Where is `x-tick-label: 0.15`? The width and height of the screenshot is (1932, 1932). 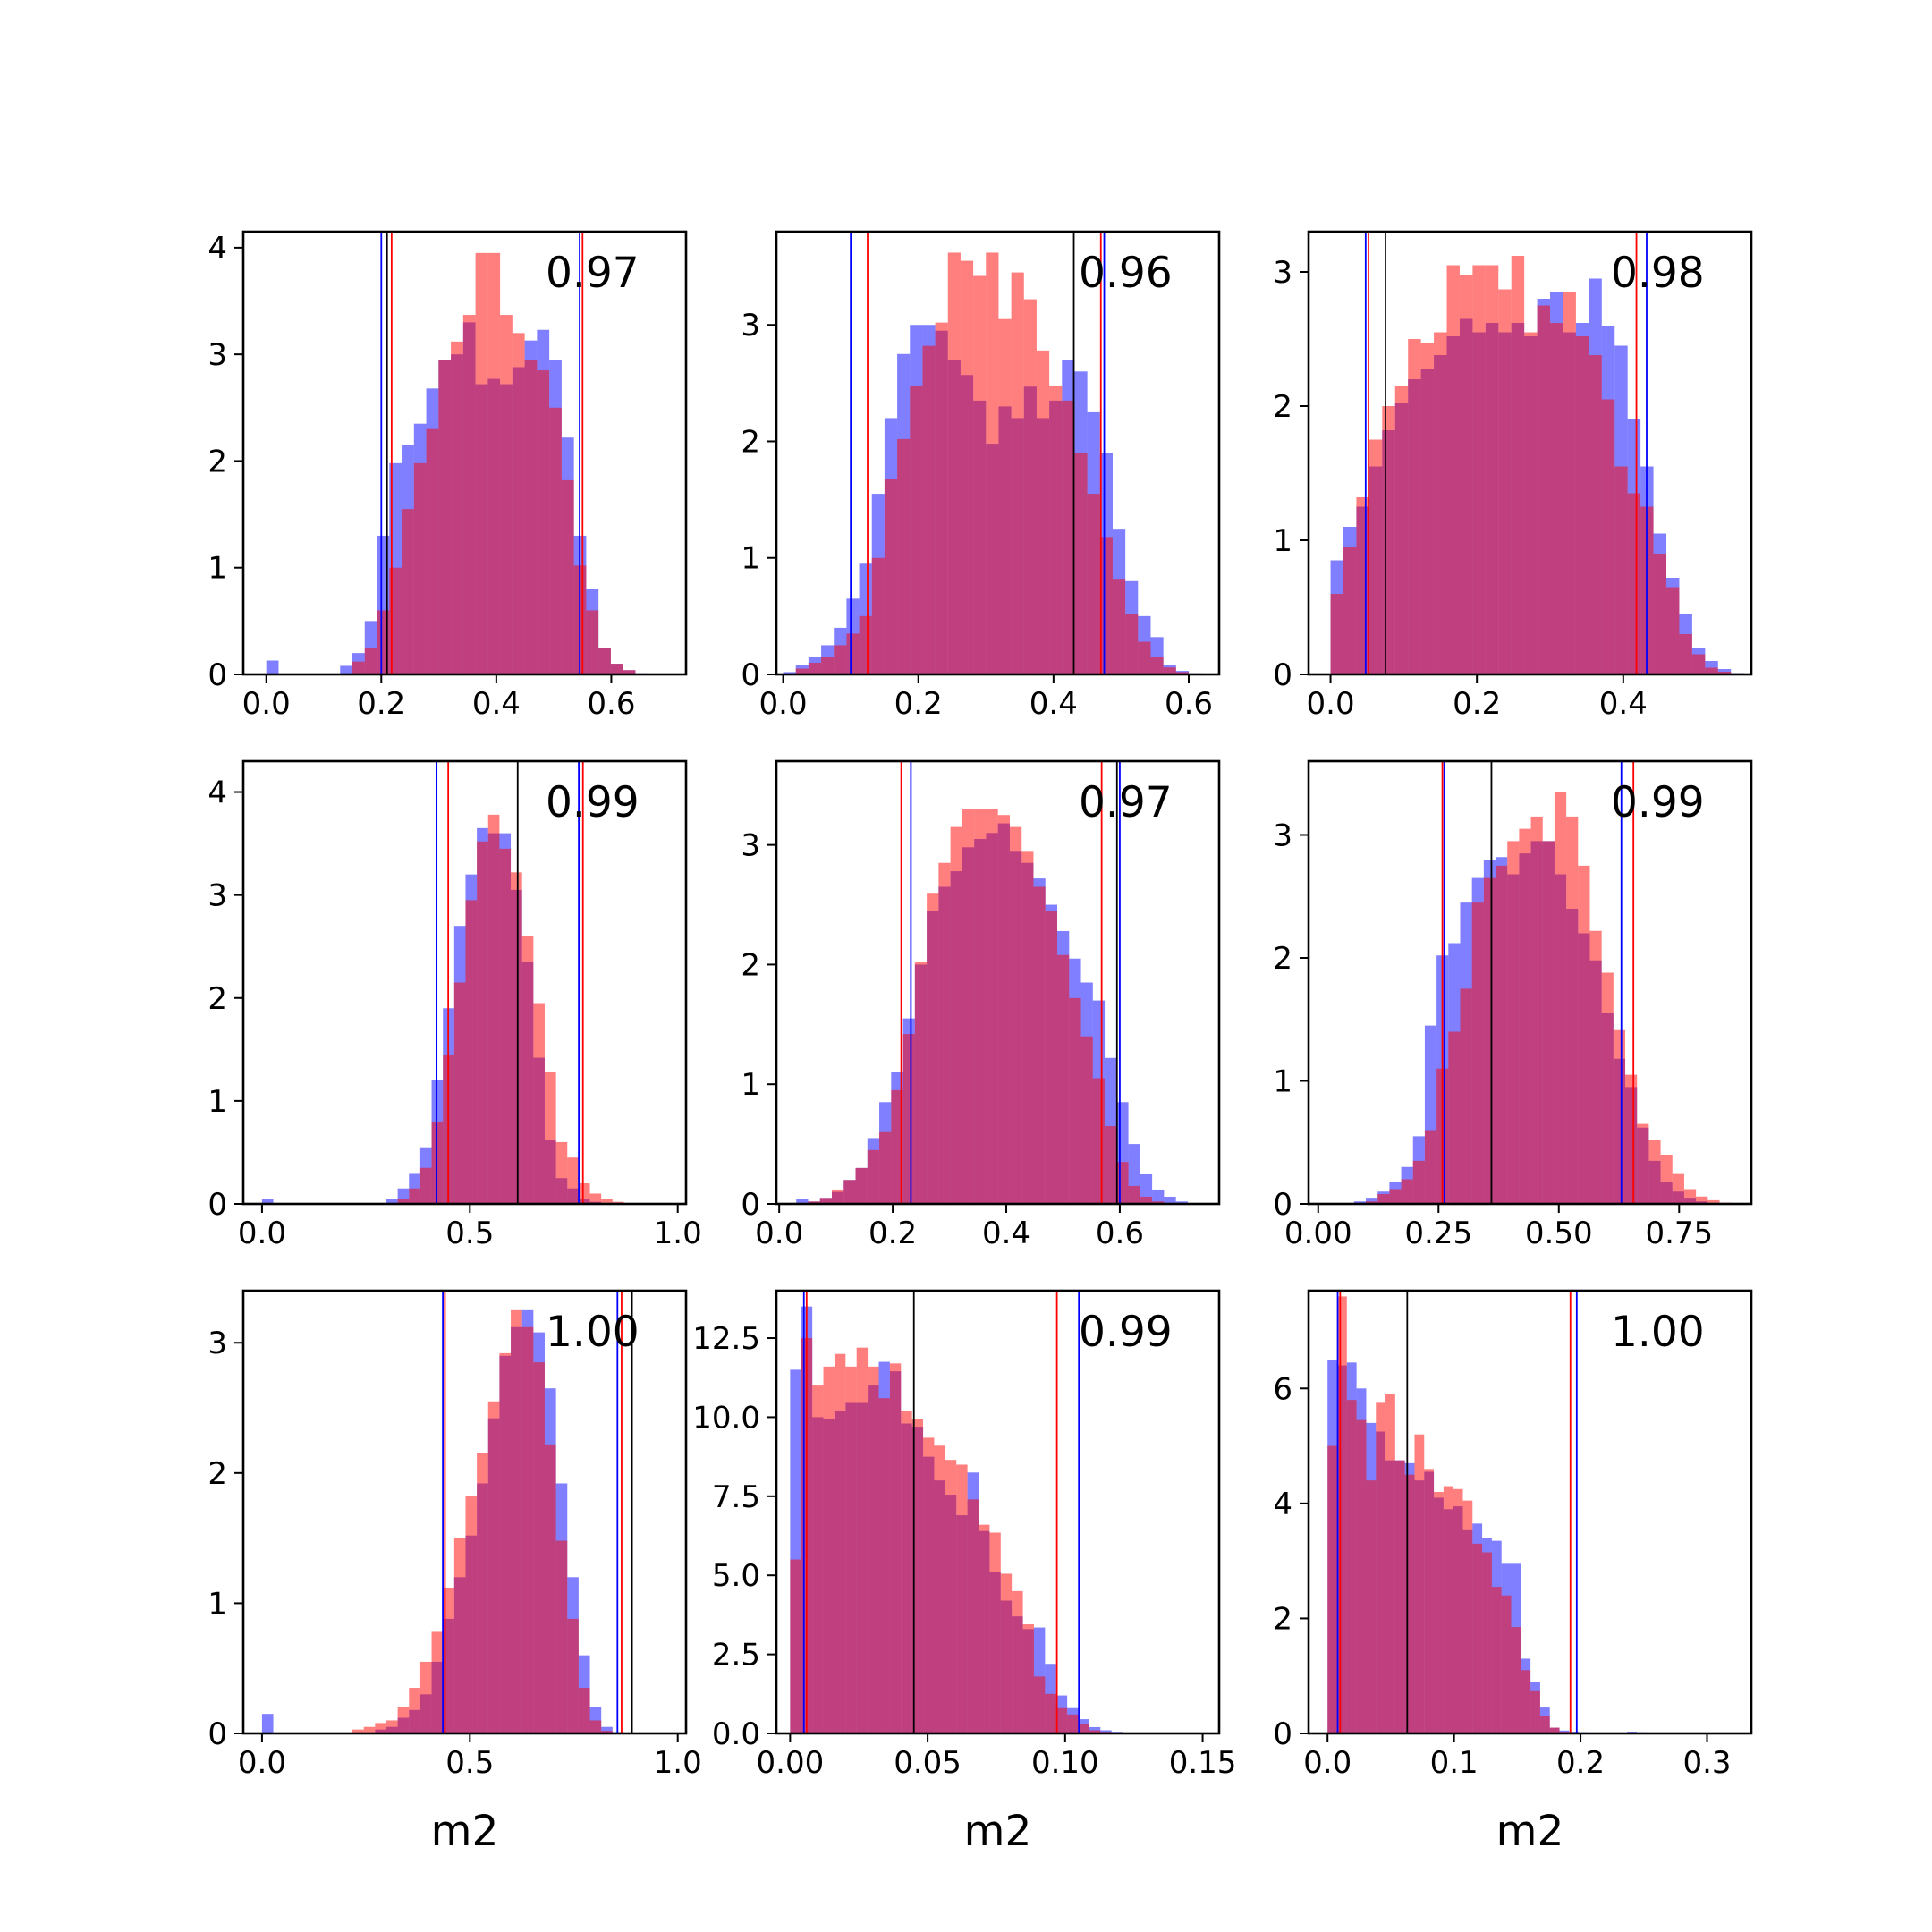 x-tick-label: 0.15 is located at coordinates (1203, 1763).